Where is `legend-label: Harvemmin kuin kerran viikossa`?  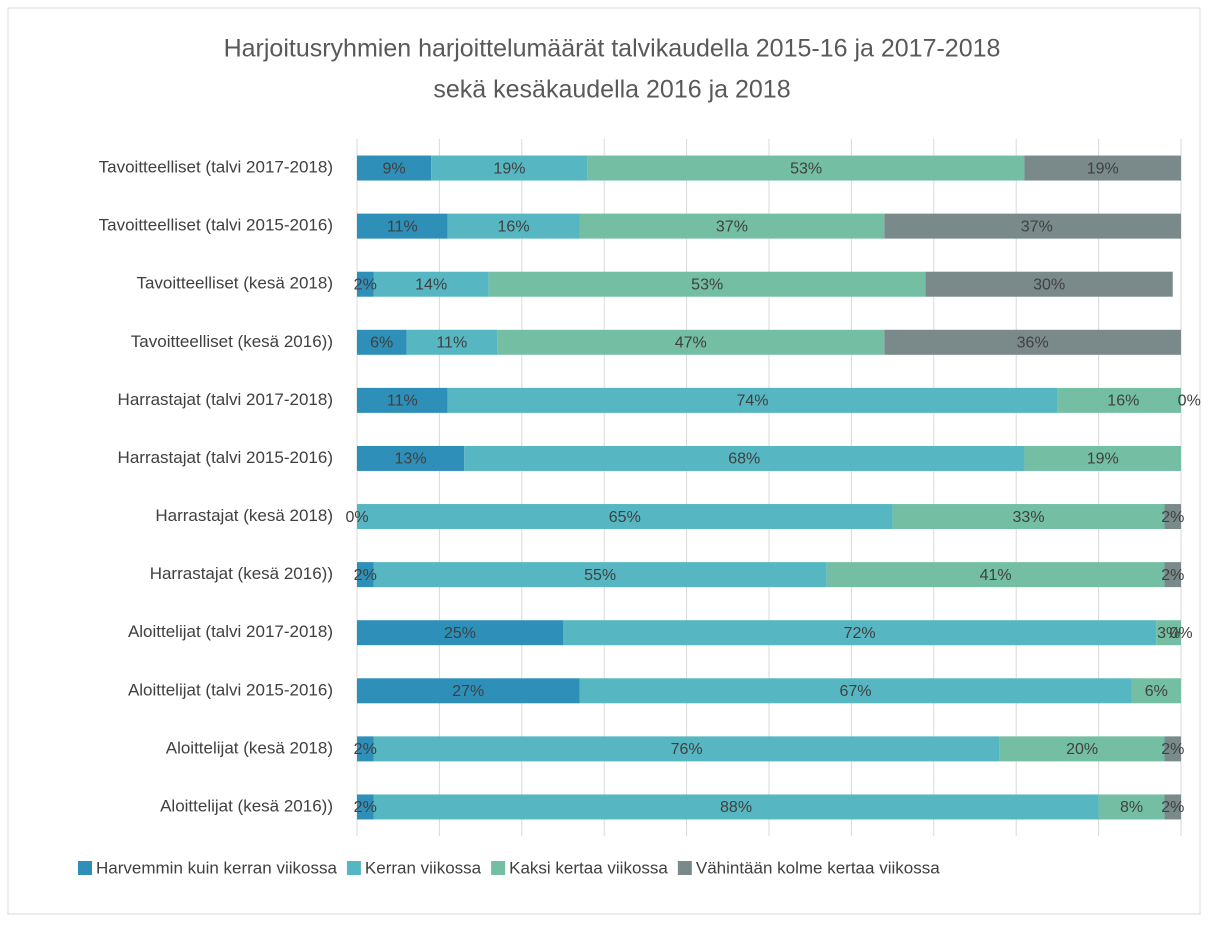 legend-label: Harvemmin kuin kerran viikossa is located at coordinates (216, 867).